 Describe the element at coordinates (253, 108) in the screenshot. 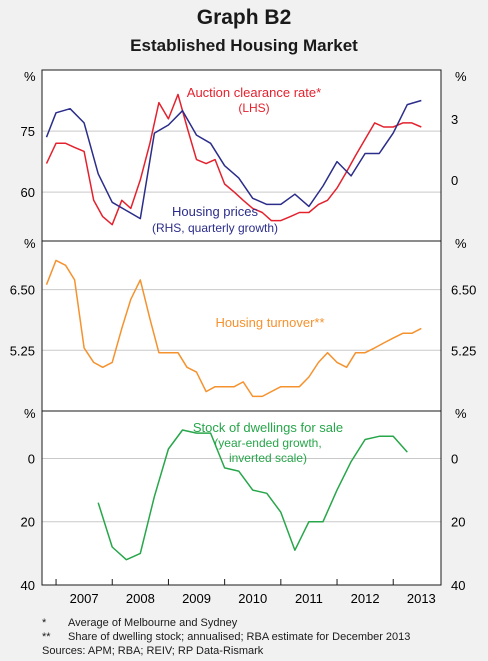

I see `series-sublabel-auction: (LHS)` at that location.